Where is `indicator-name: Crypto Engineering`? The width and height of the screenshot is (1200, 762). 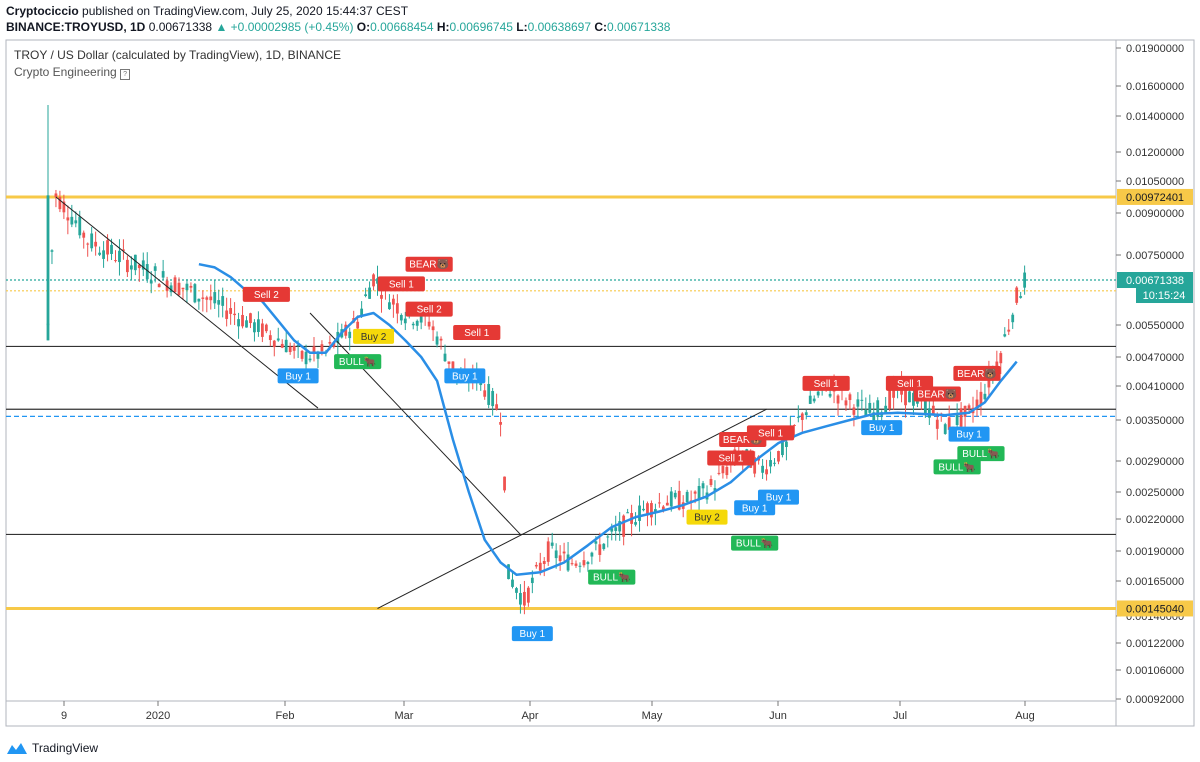 indicator-name: Crypto Engineering is located at coordinates (65, 72).